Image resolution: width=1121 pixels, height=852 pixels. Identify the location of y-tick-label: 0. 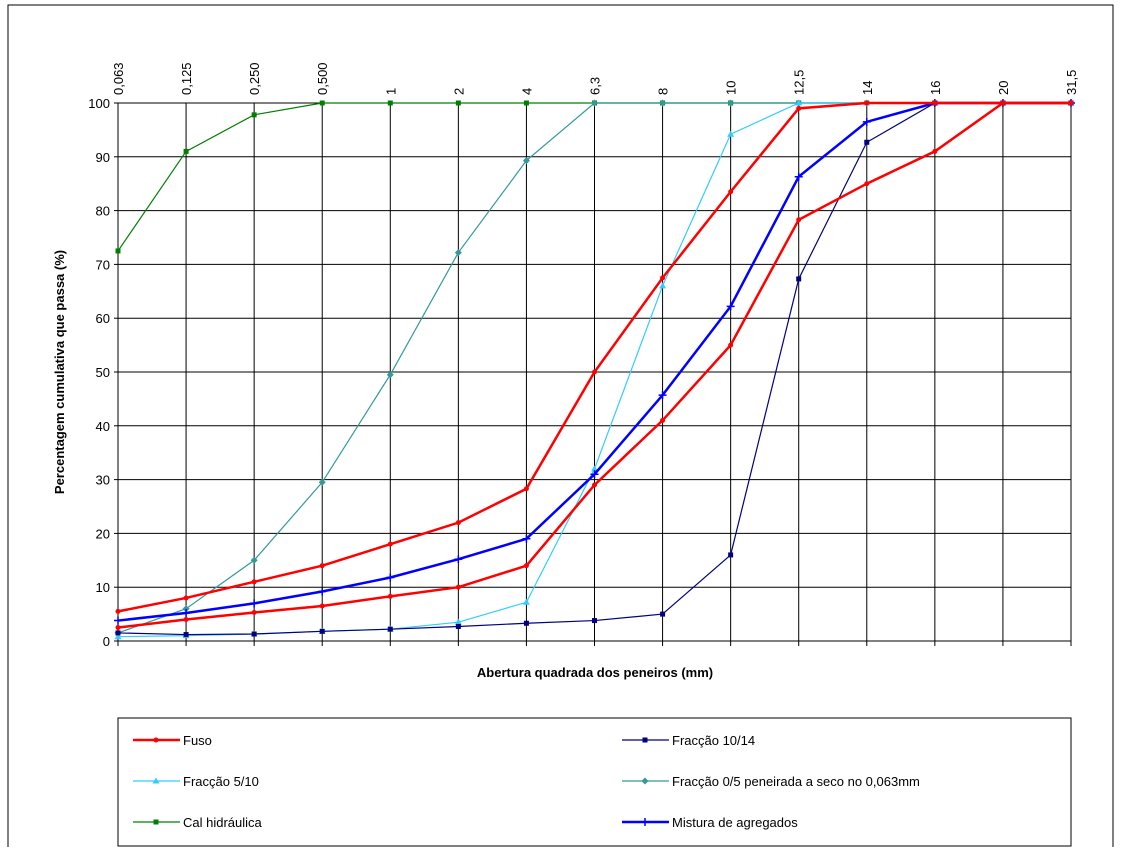
(106, 641).